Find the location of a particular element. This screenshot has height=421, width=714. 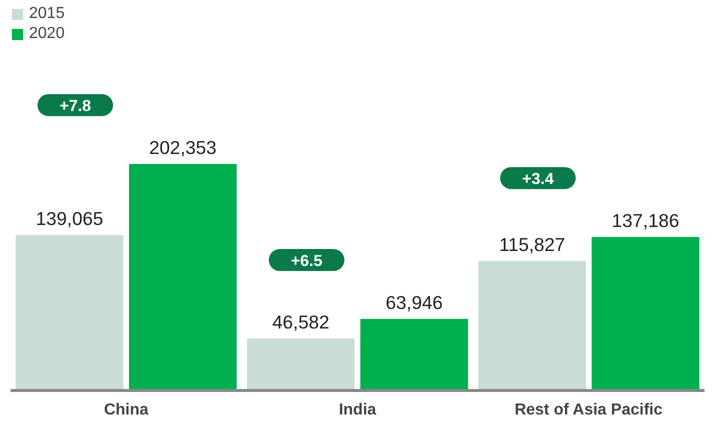

x-tick-label: China is located at coordinates (126, 410).